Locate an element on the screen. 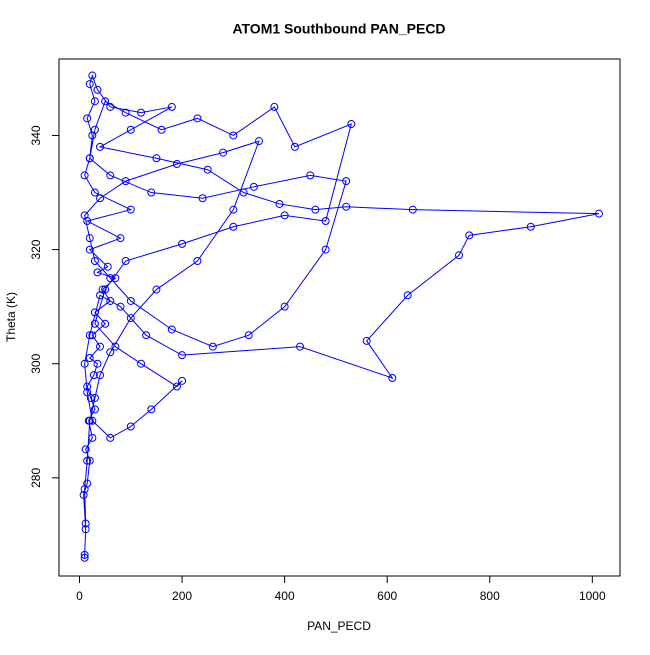 Image resolution: width=650 pixels, height=655 pixels. x-tick-label: 1000 is located at coordinates (592, 596).